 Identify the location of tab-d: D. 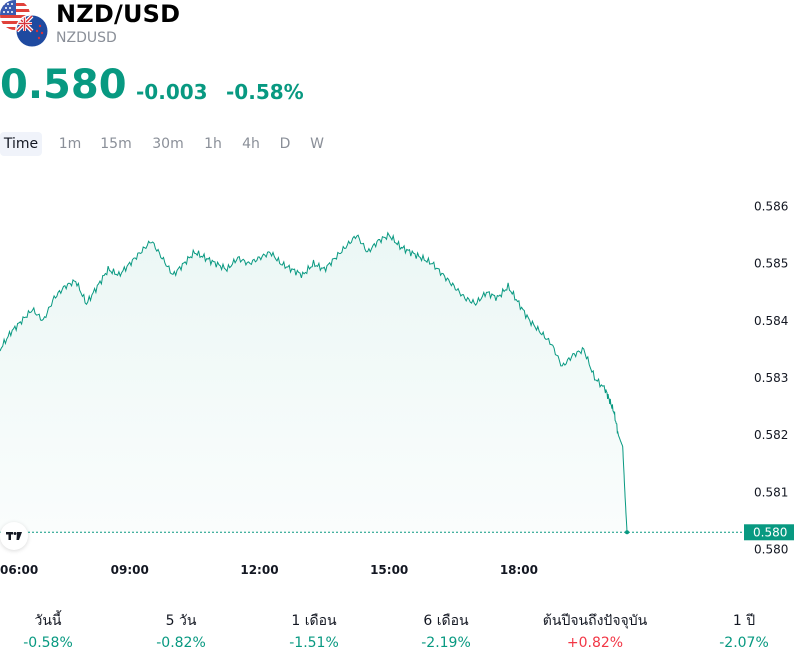
(285, 144).